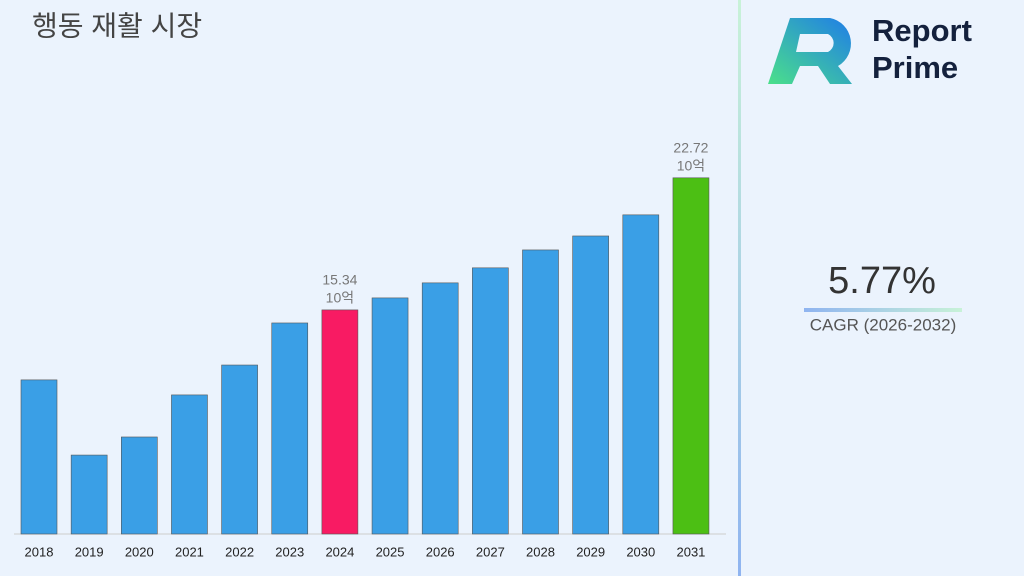 The width and height of the screenshot is (1024, 576). I want to click on x-tick-label: 2026, so click(440, 551).